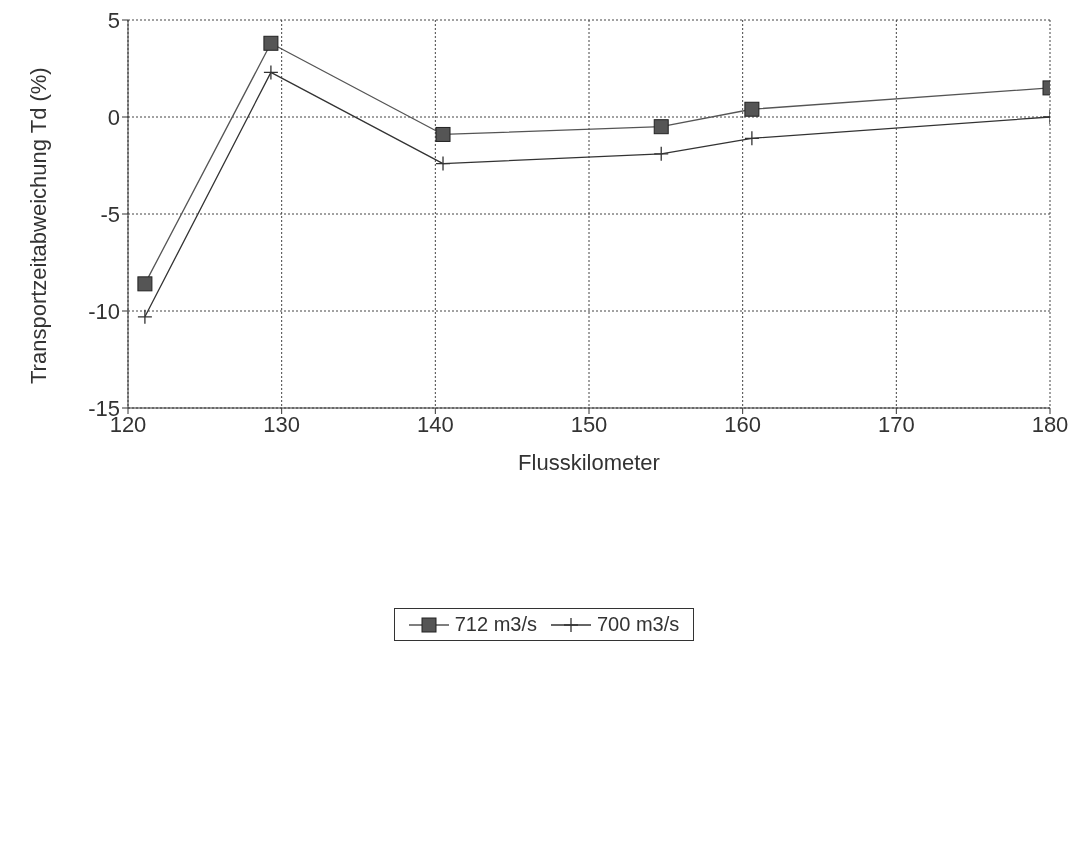  What do you see at coordinates (589, 462) in the screenshot?
I see `x-axis-title: Flusskilometer` at bounding box center [589, 462].